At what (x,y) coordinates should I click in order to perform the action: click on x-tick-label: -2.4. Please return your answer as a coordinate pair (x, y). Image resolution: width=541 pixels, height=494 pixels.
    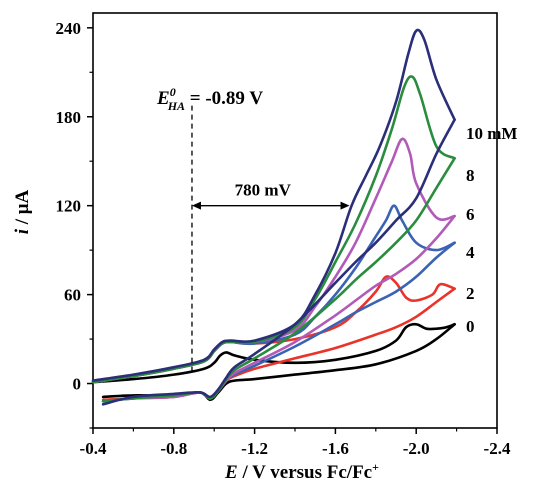
    Looking at the image, I should click on (497, 448).